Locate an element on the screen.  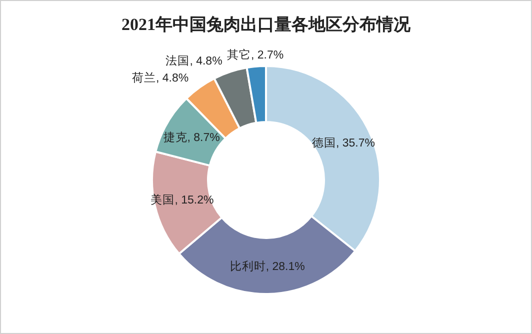
slice-label: 德国 is located at coordinates (324, 143).